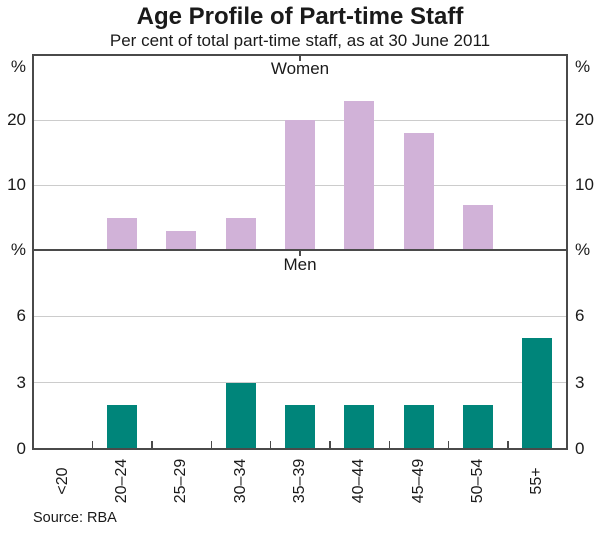 The width and height of the screenshot is (600, 538). What do you see at coordinates (580, 316) in the screenshot?
I see `y-axis-label-right: 6` at bounding box center [580, 316].